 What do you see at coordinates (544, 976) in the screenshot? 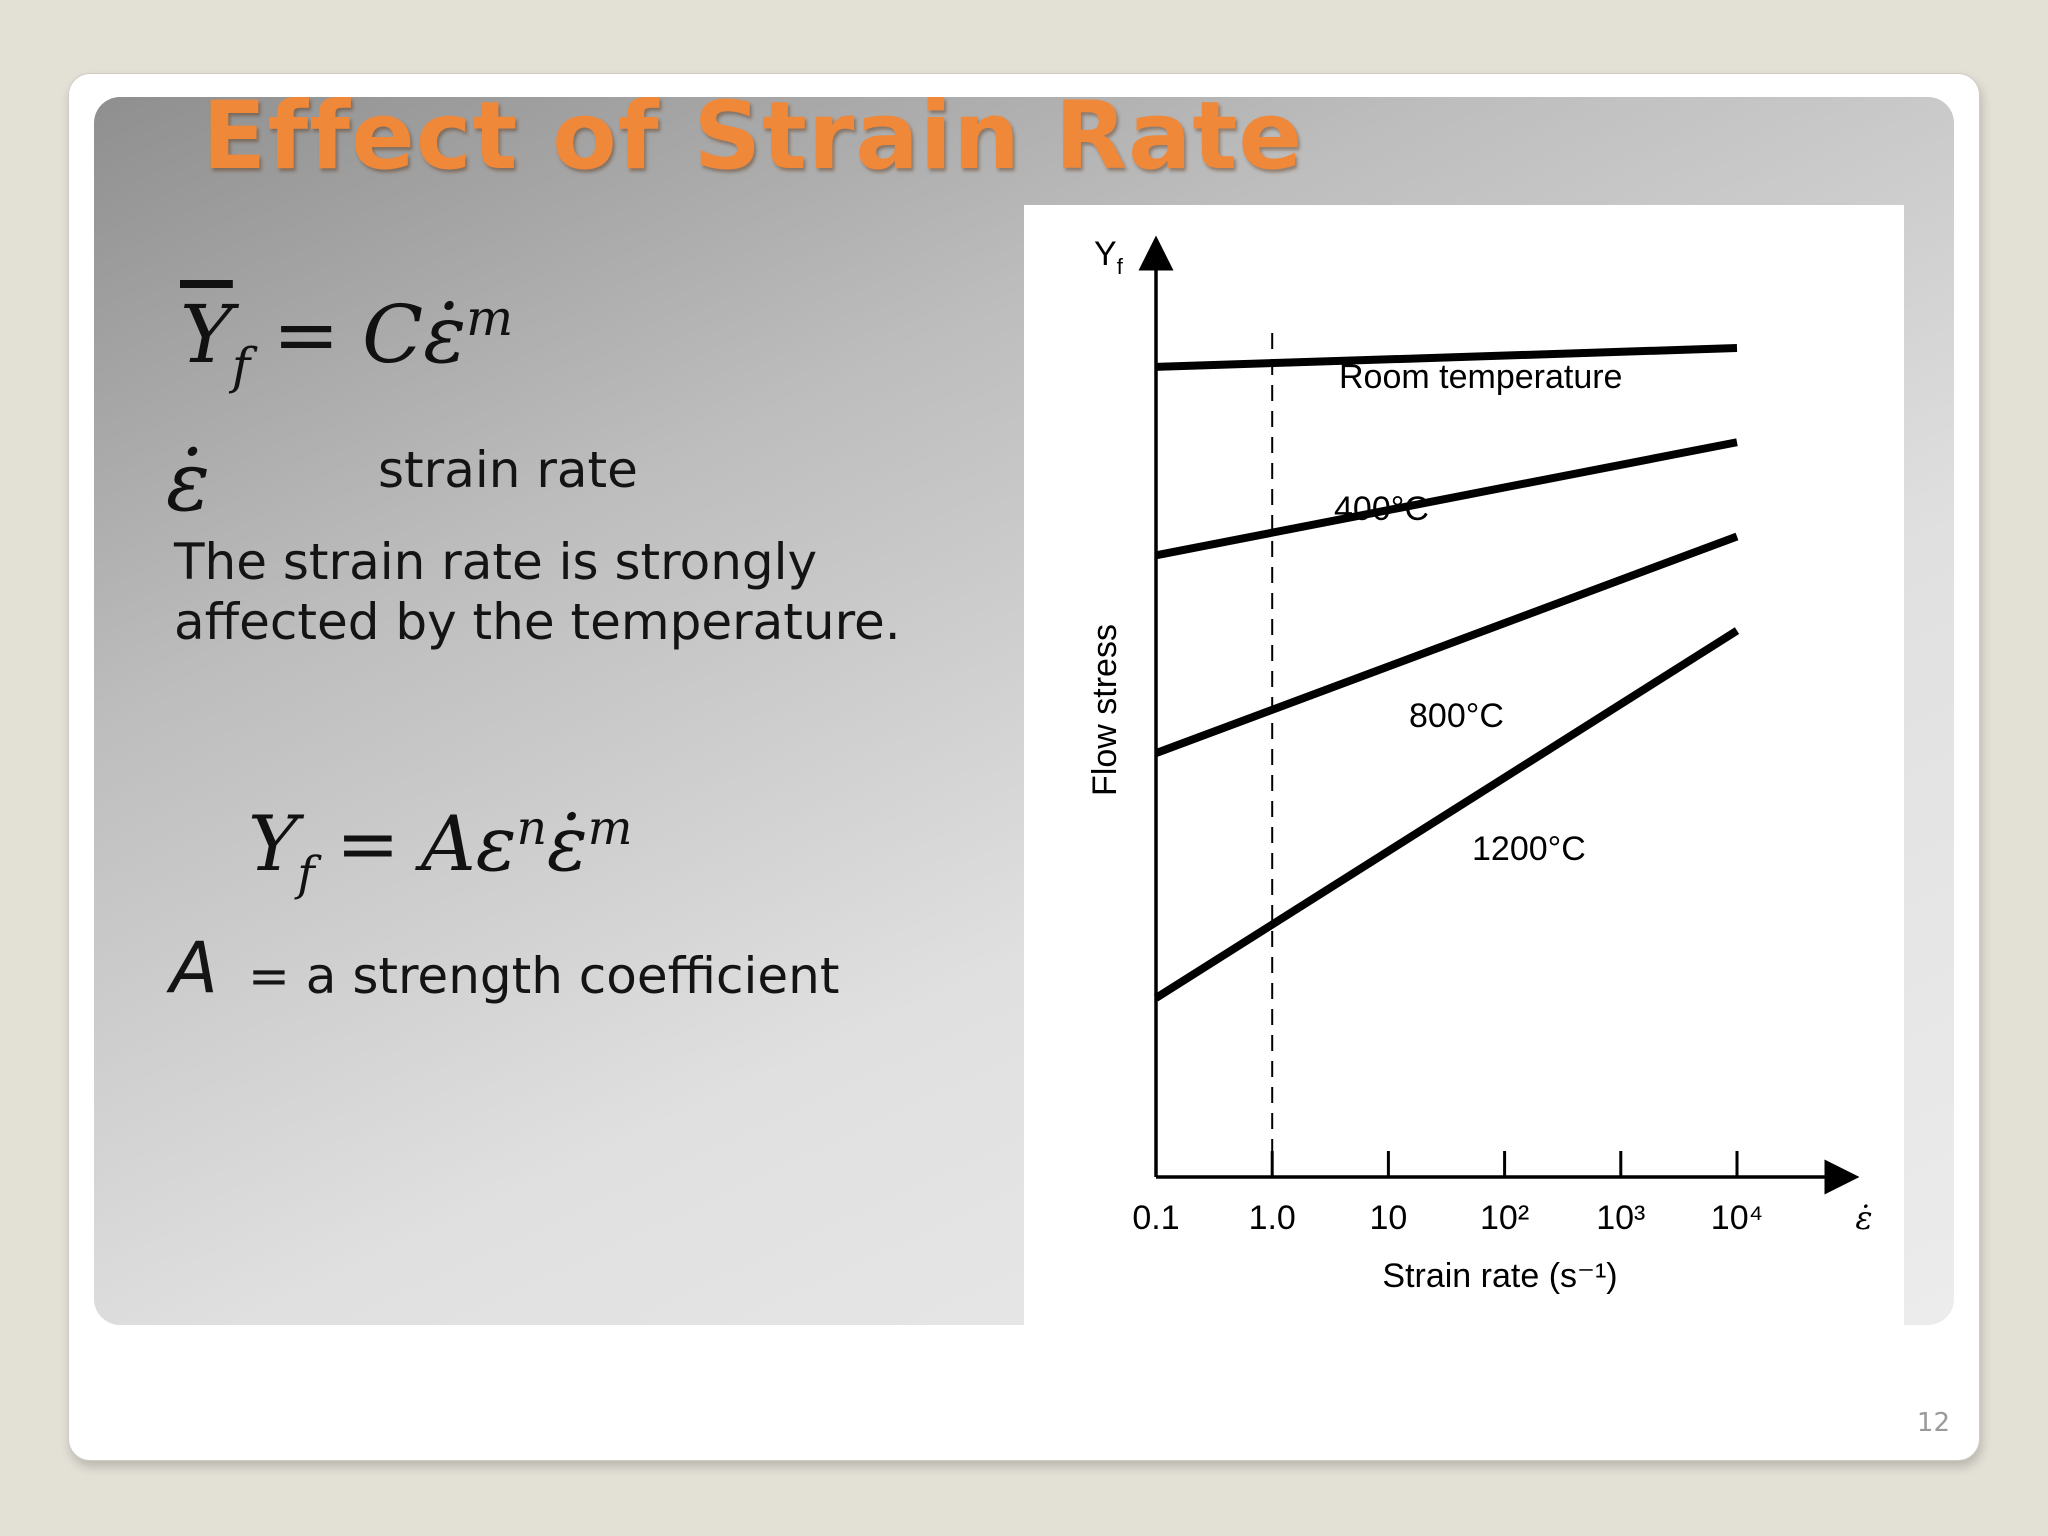
I see `strength-coefficient-definition: = a strength coefficient` at bounding box center [544, 976].